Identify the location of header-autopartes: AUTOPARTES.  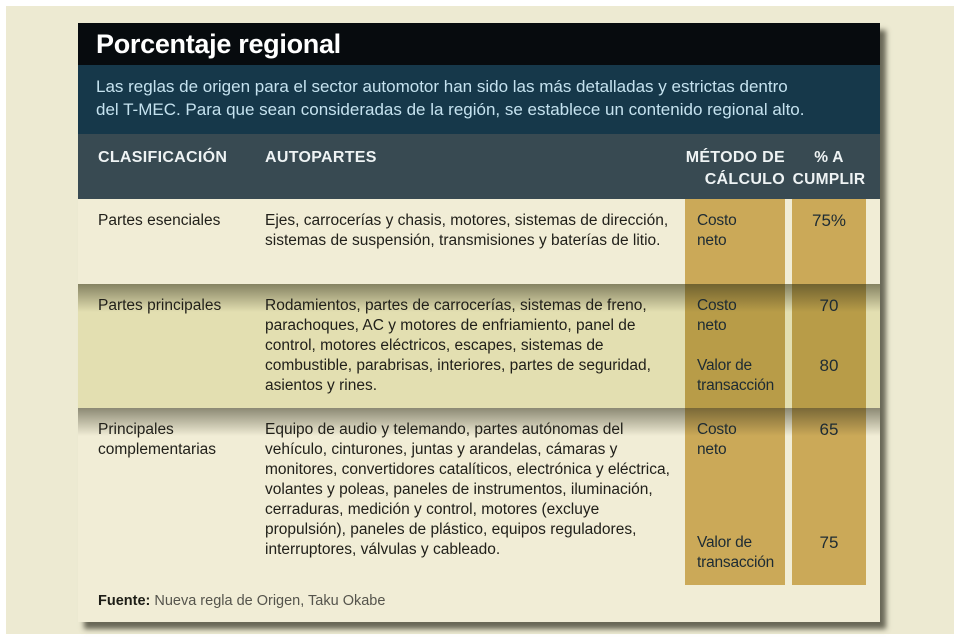
(321, 157).